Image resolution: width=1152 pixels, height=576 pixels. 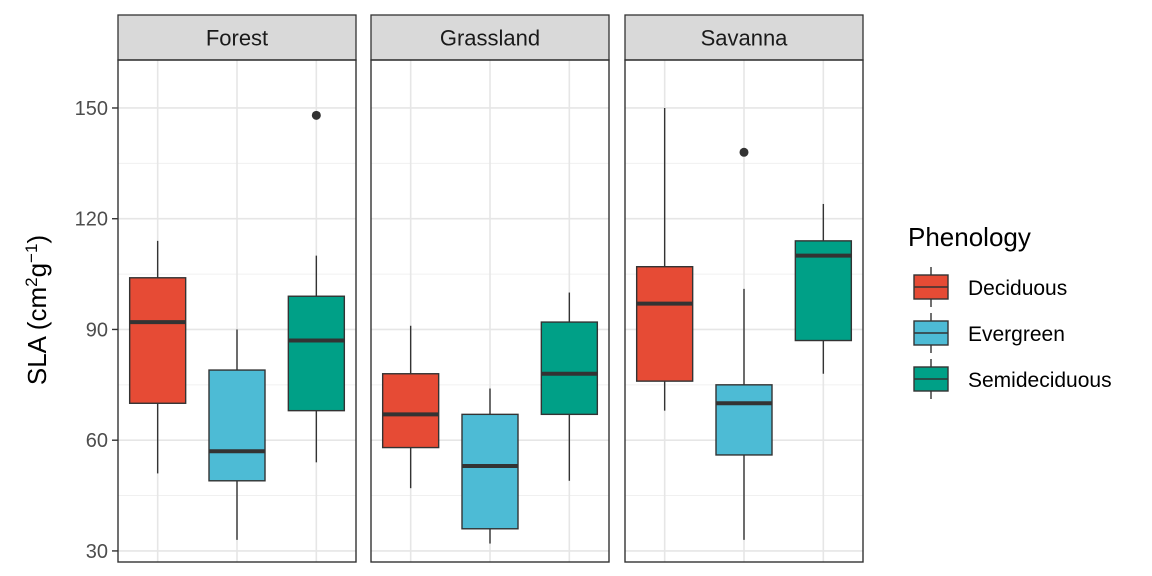 What do you see at coordinates (31, 253) in the screenshot?
I see `y-axis-title-sup2: −1` at bounding box center [31, 253].